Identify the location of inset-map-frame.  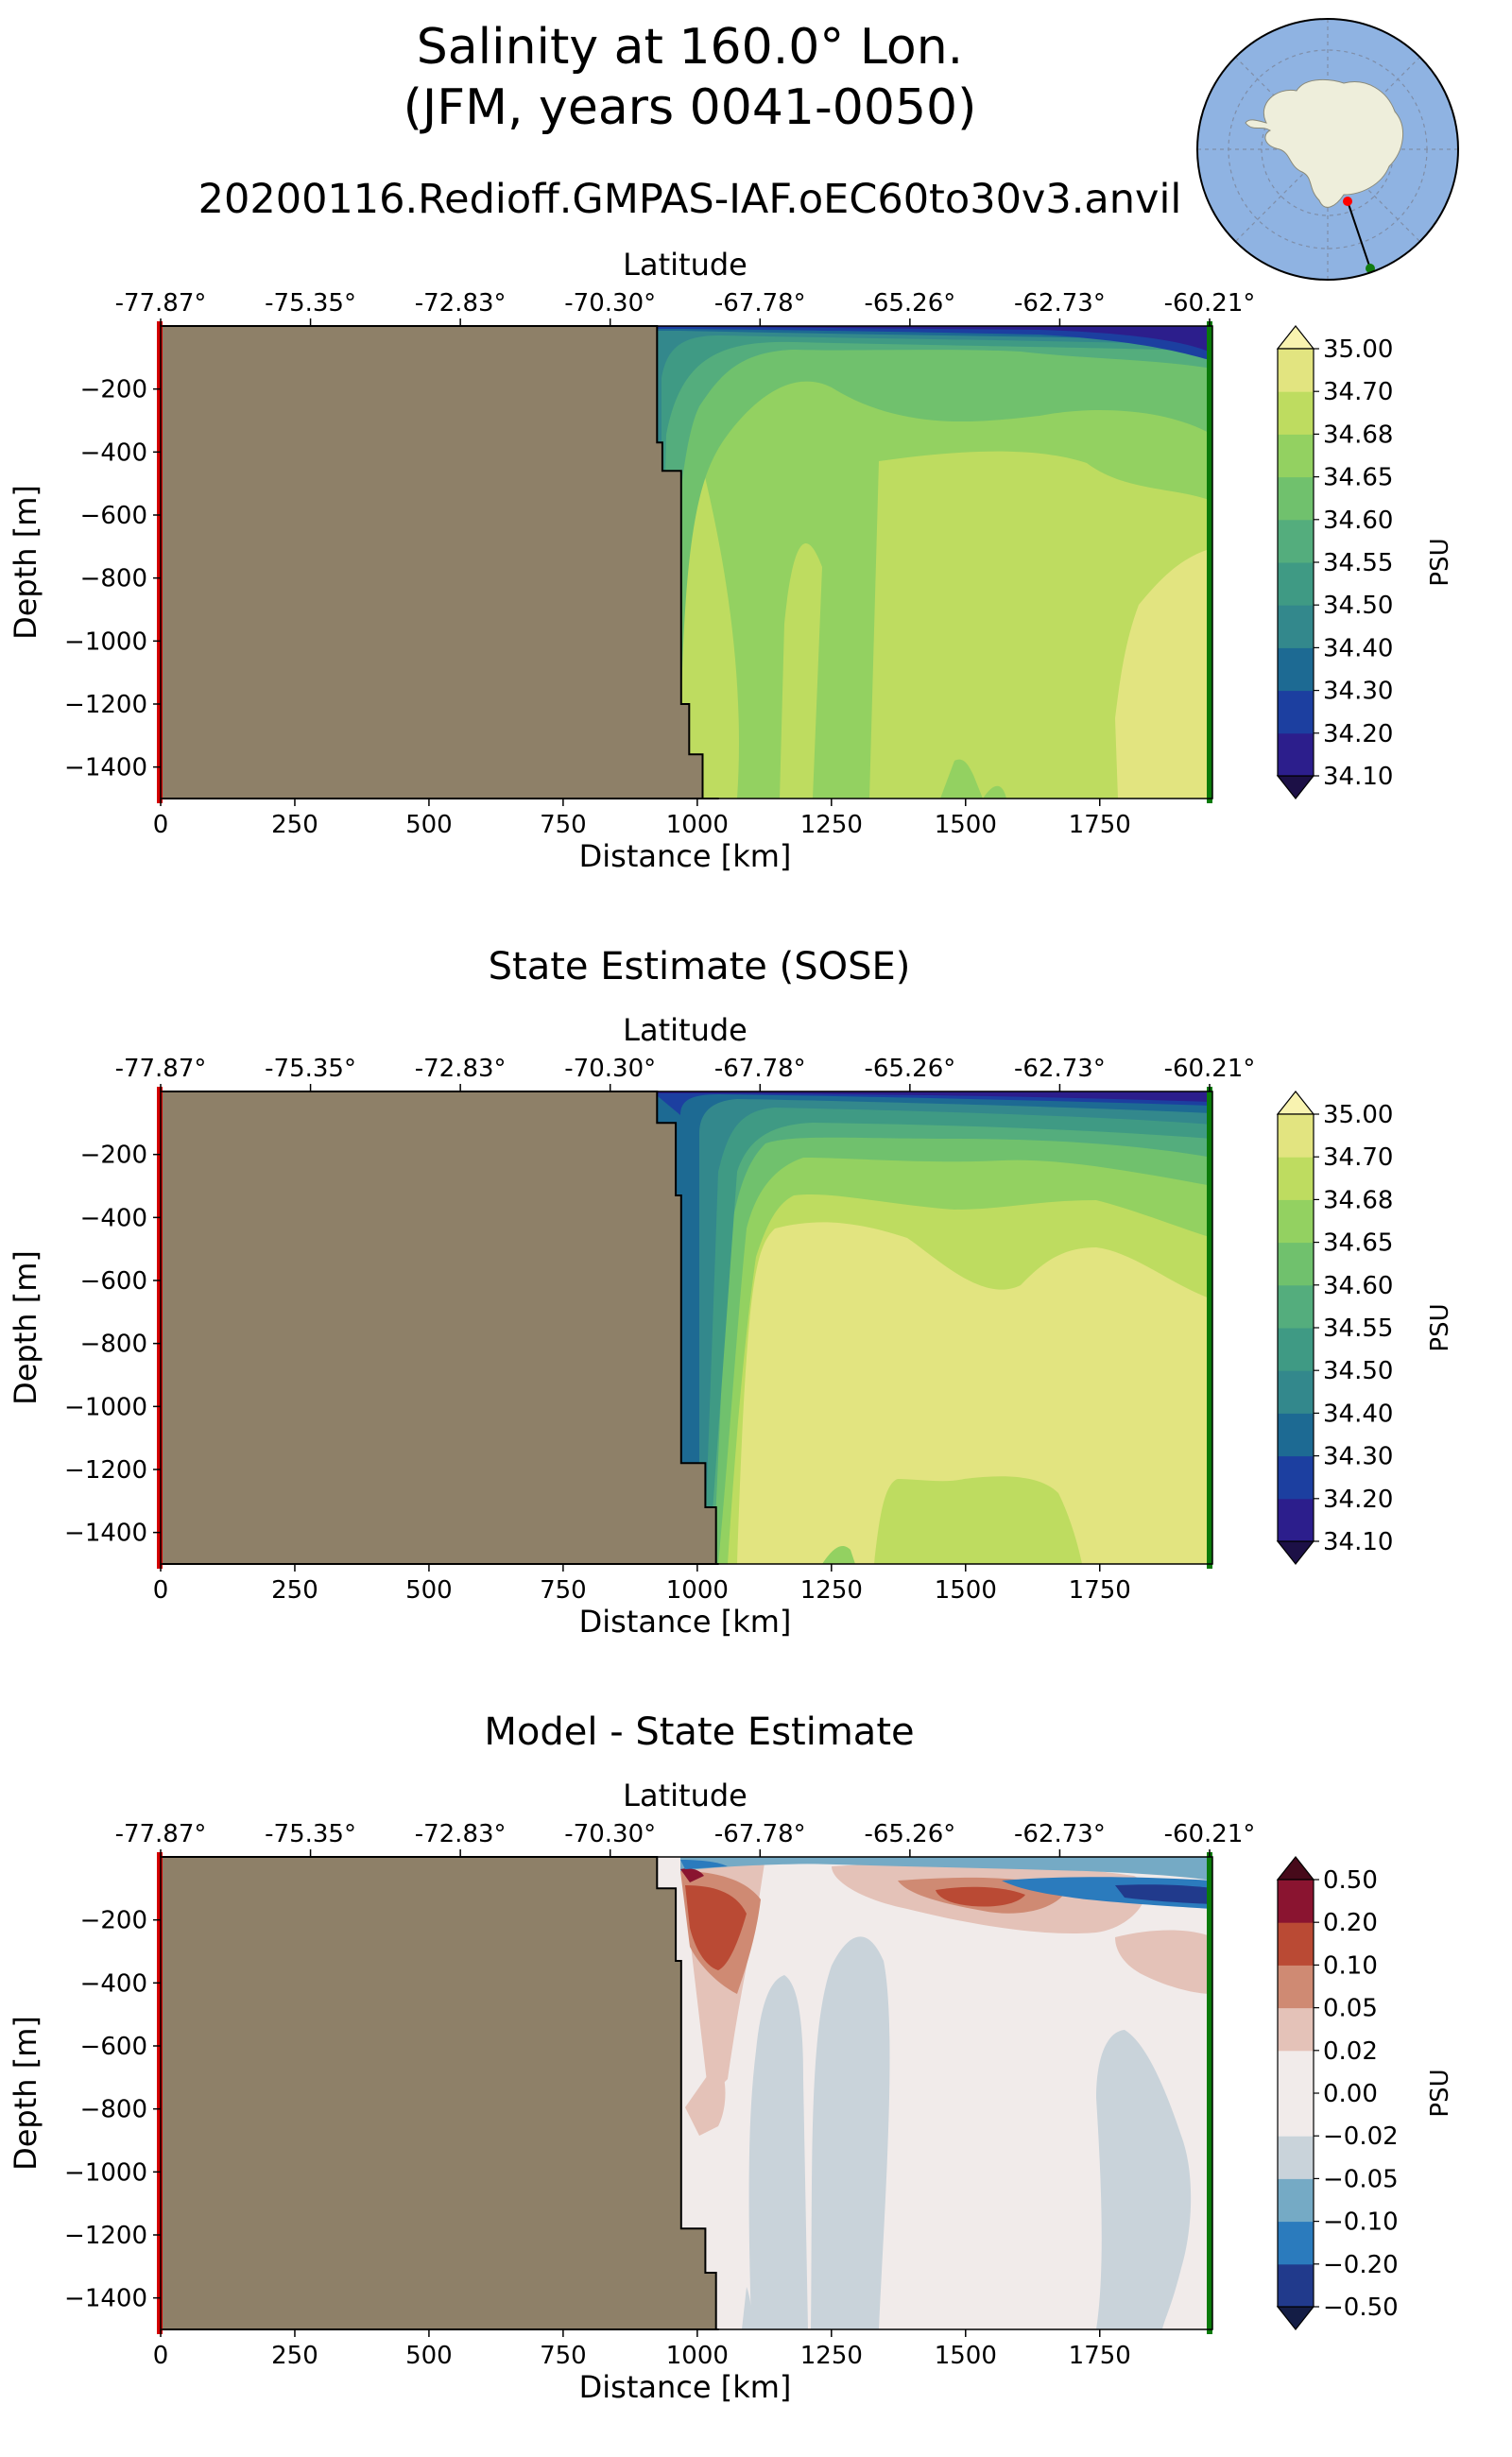
(1327, 149).